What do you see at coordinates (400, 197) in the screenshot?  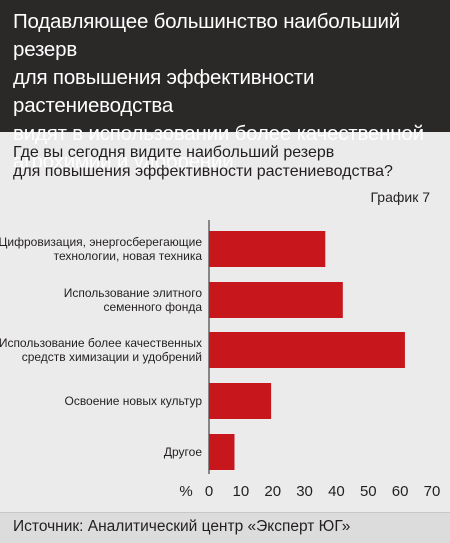 I see `graph-number-label: График 7` at bounding box center [400, 197].